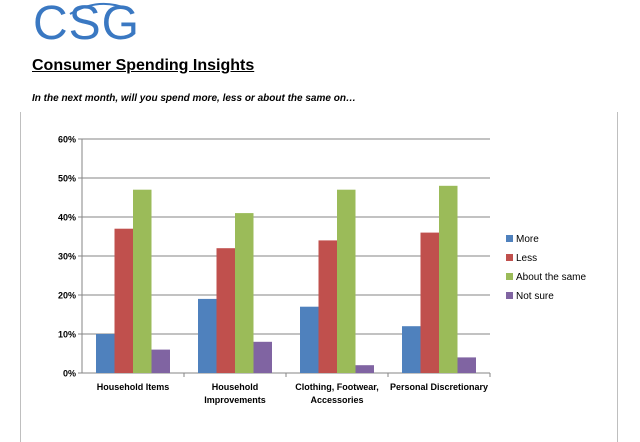 The height and width of the screenshot is (442, 640). What do you see at coordinates (69, 374) in the screenshot?
I see `y-tick-label: 0%` at bounding box center [69, 374].